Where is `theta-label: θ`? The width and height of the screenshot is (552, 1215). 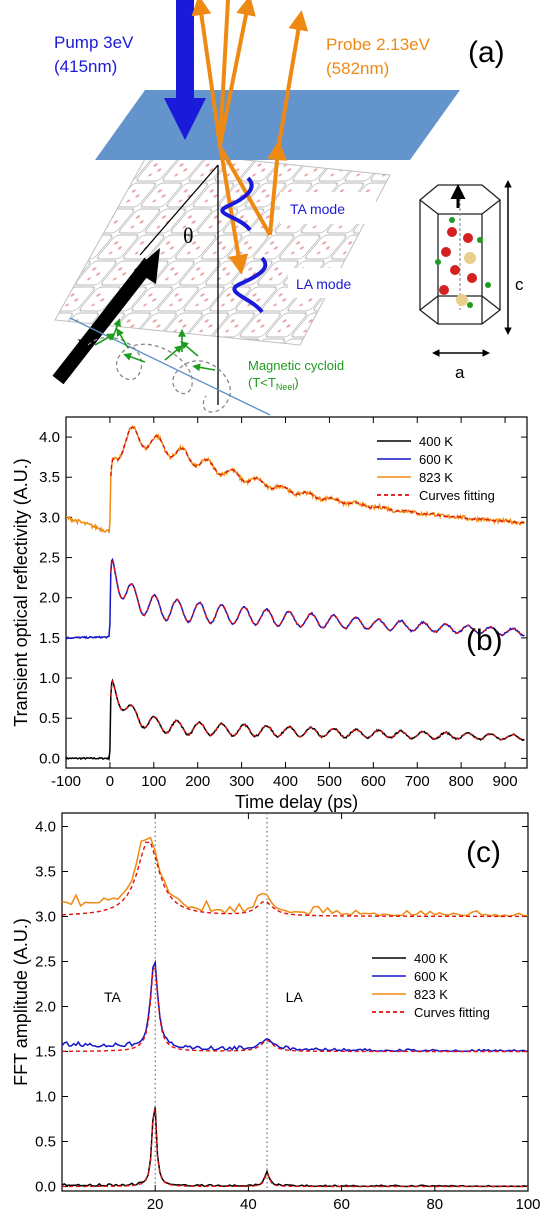
theta-label: θ is located at coordinates (188, 235).